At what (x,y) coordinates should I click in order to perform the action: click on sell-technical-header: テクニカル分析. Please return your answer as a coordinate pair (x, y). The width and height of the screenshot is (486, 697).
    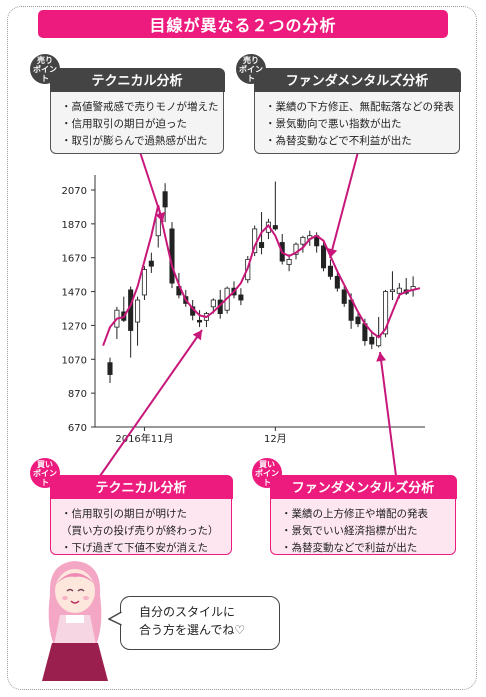
    Looking at the image, I should click on (137, 79).